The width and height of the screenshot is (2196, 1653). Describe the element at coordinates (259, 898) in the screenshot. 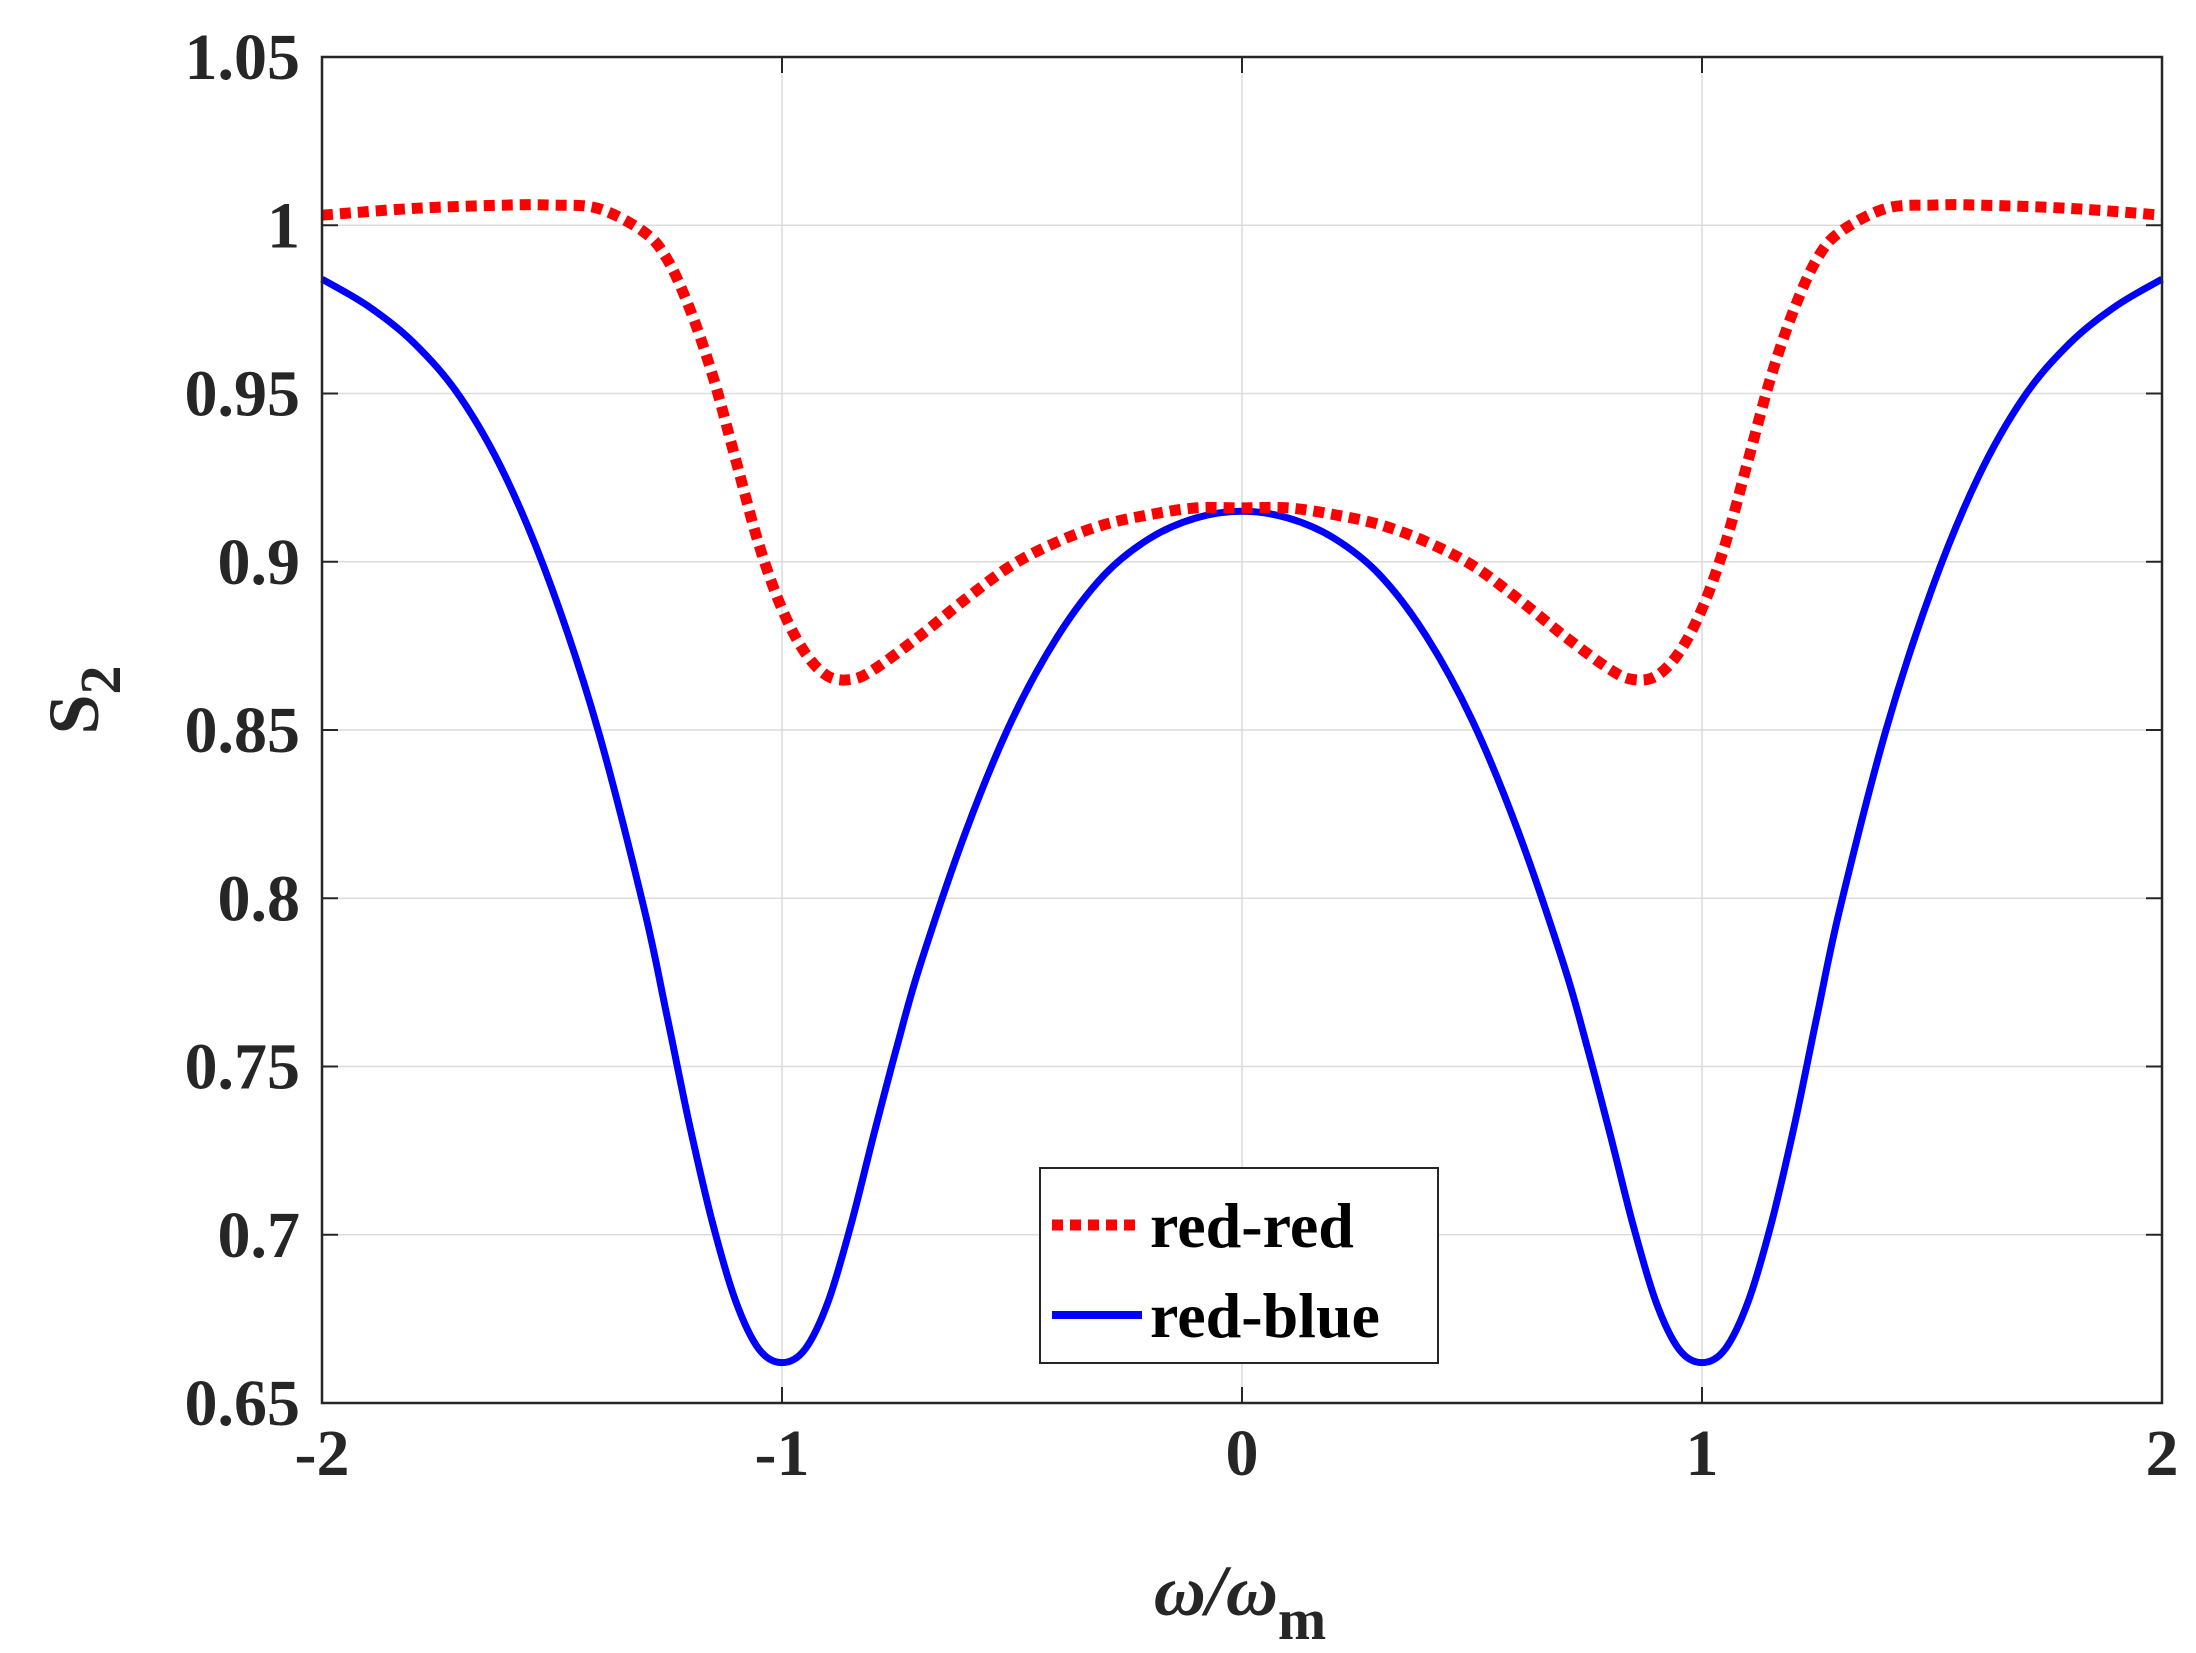

I see `y-tick-label: 0.8` at that location.